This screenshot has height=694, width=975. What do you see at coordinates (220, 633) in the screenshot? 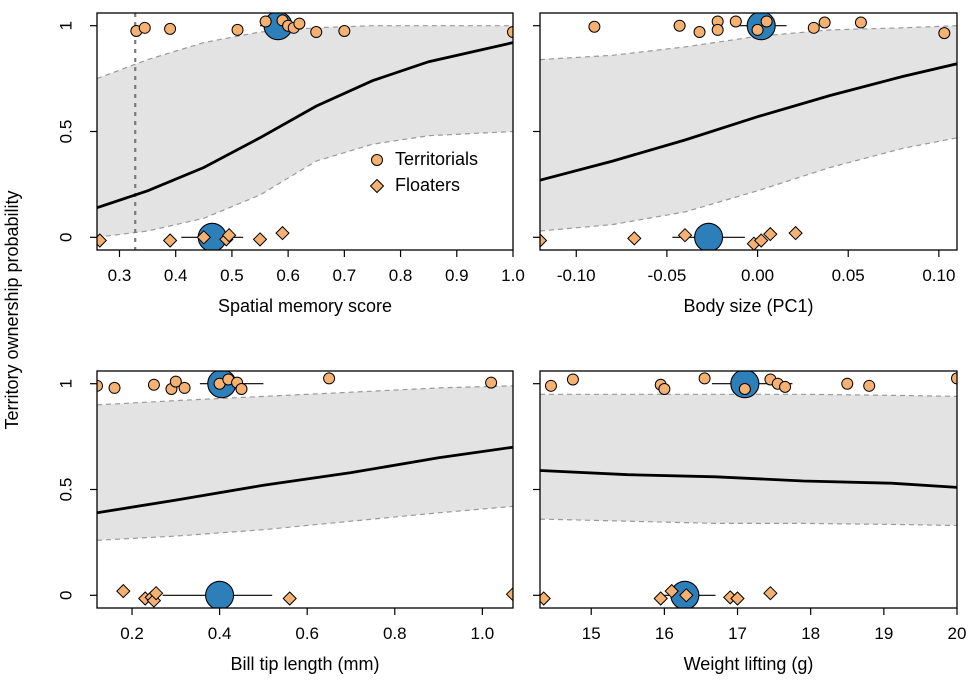
I see `x-tick-label: 0.4` at bounding box center [220, 633].